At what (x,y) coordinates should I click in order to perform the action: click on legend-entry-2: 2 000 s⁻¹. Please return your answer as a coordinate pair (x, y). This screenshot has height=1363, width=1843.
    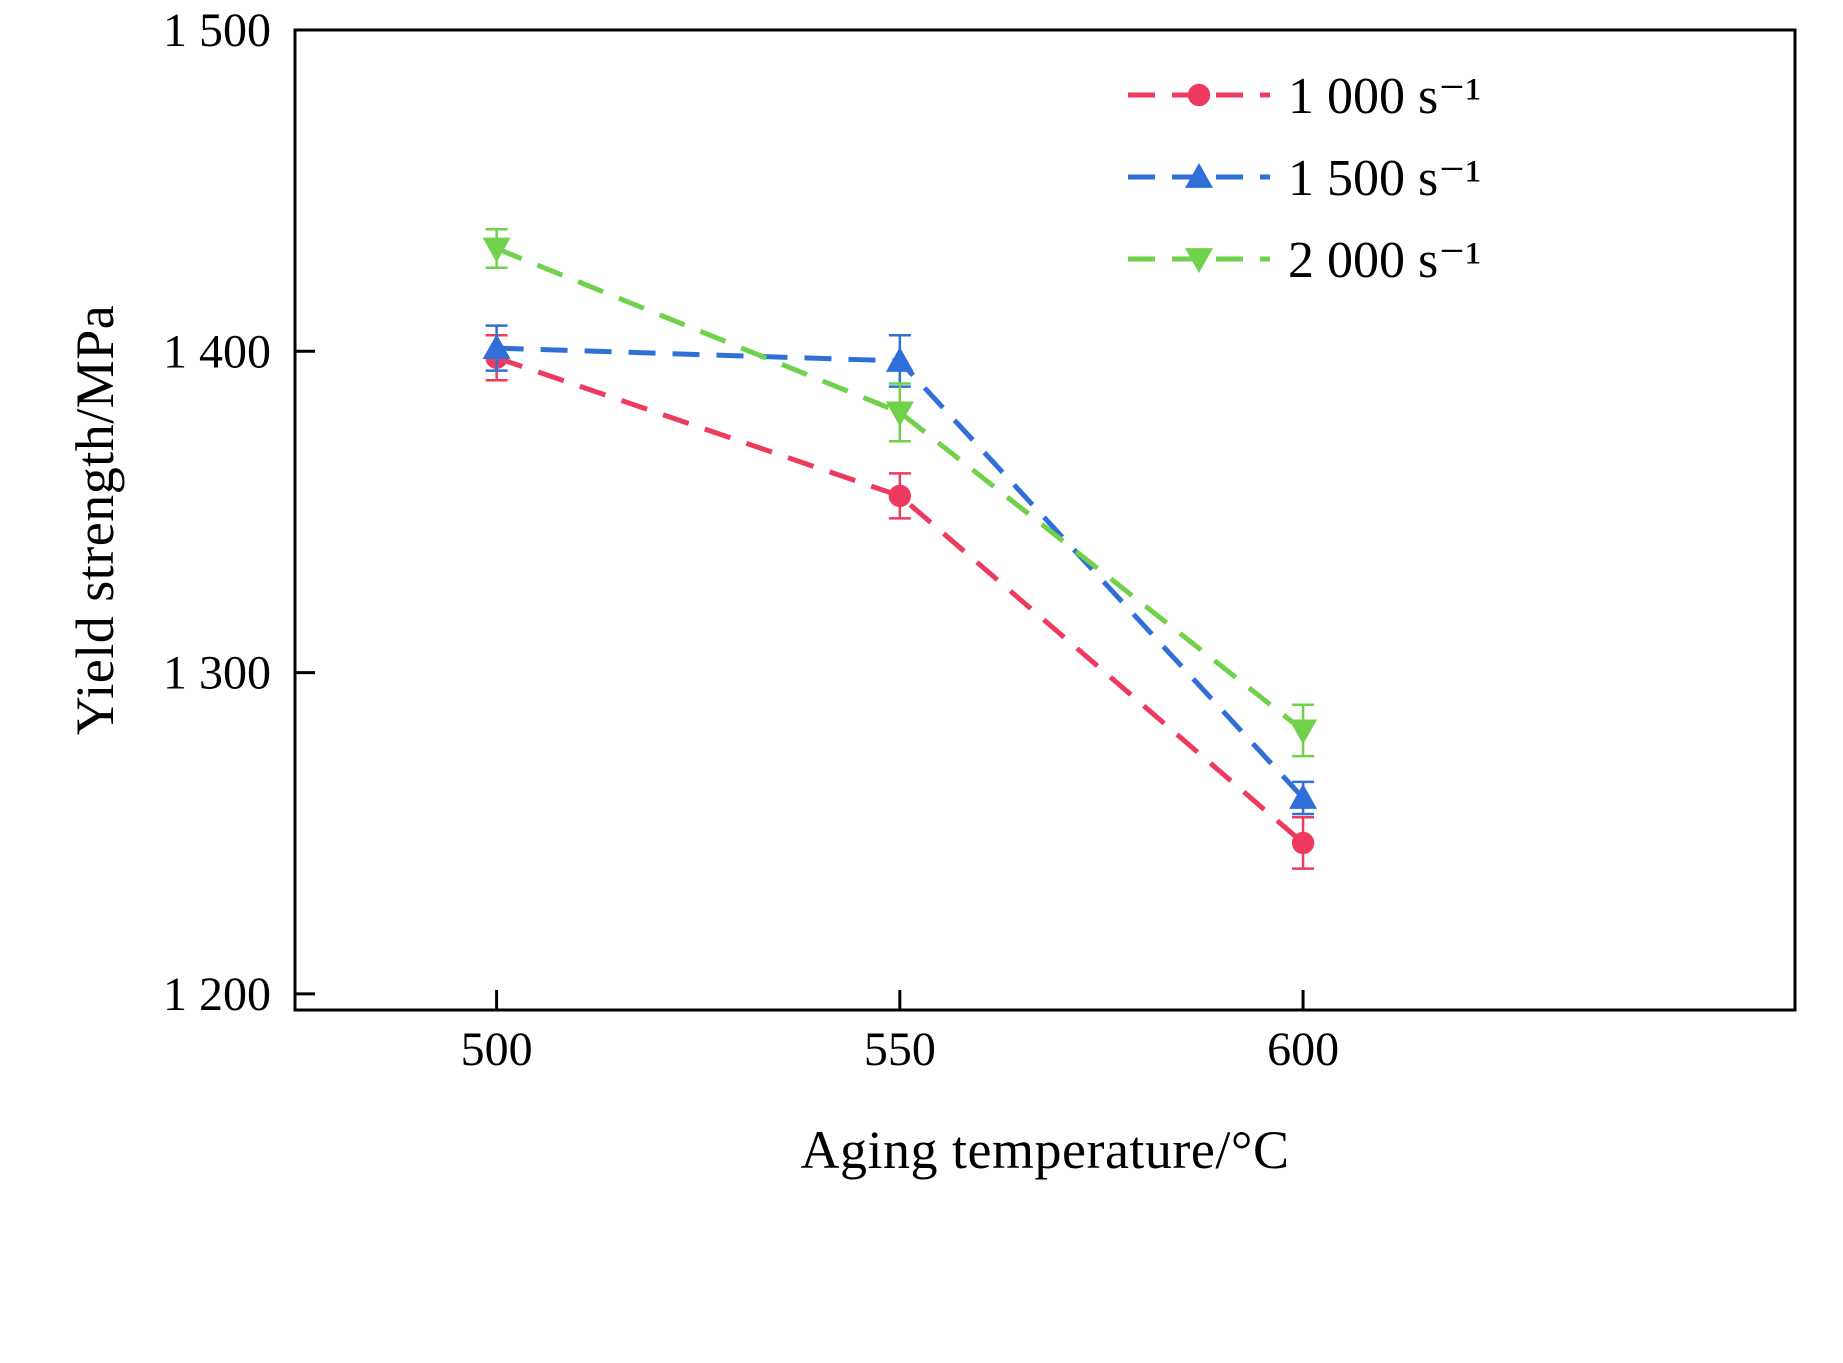
    Looking at the image, I should click on (1304, 260).